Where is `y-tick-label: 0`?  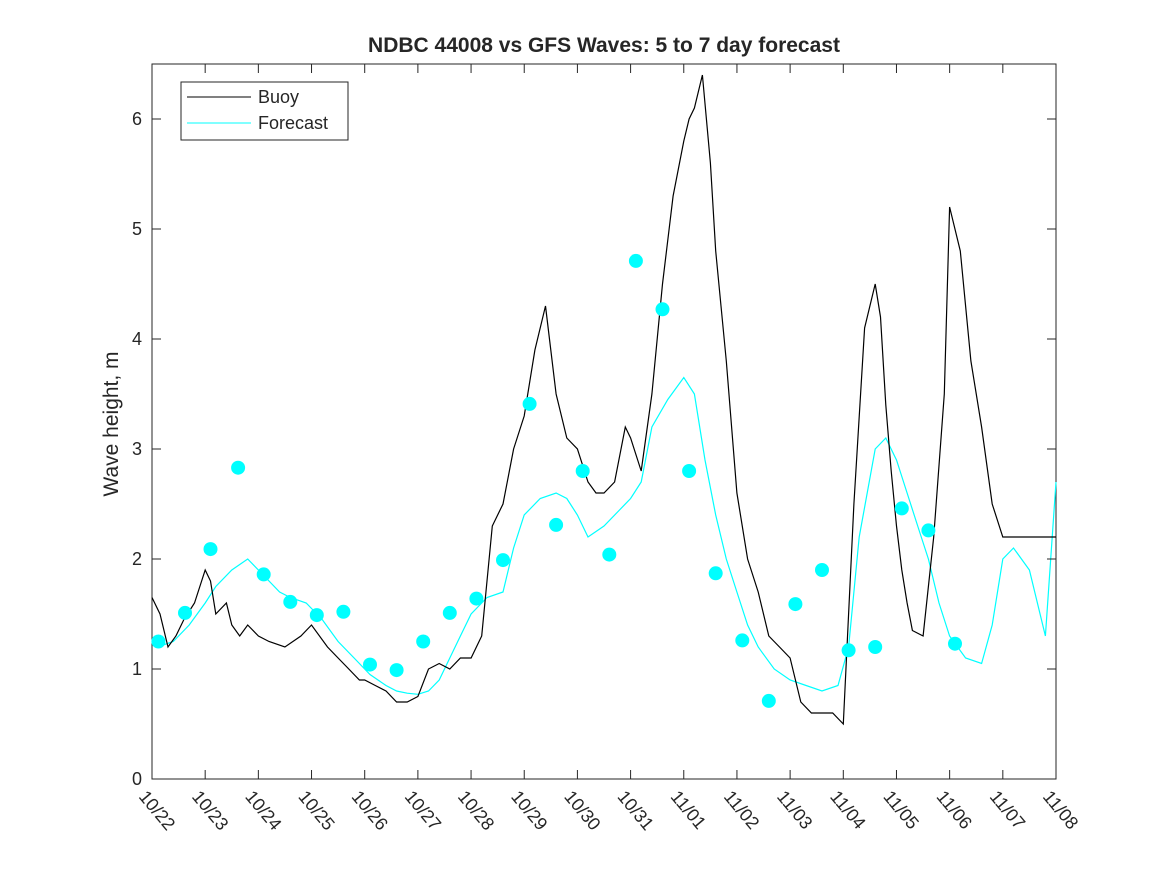
y-tick-label: 0 is located at coordinates (137, 779).